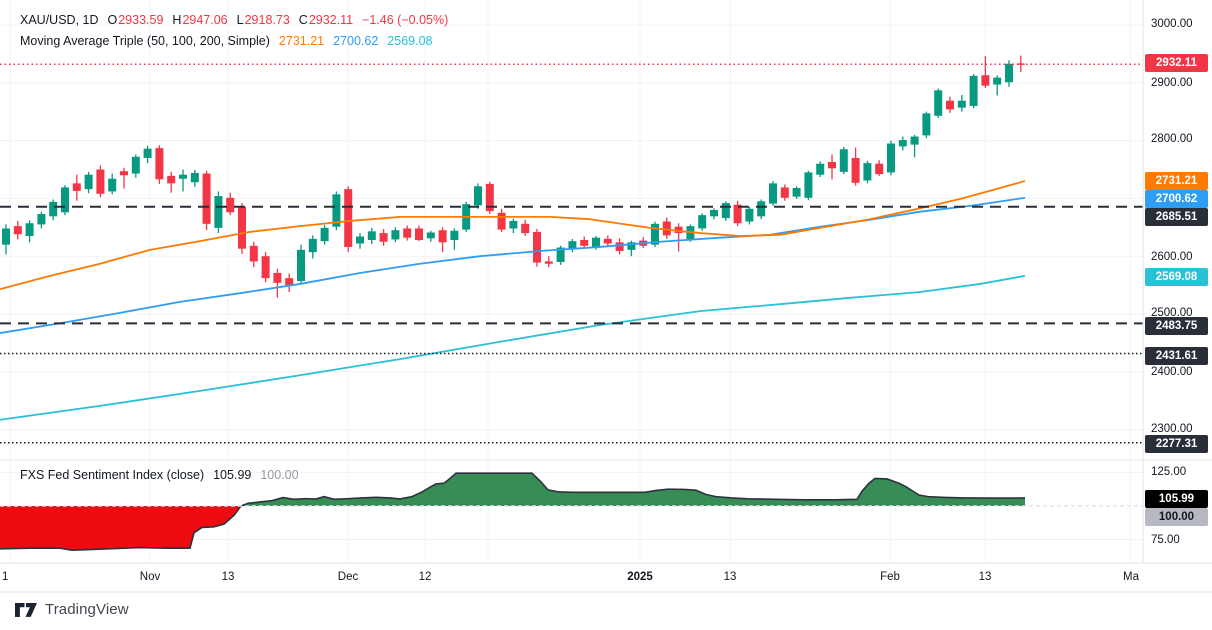 The width and height of the screenshot is (1212, 630). Describe the element at coordinates (87, 609) in the screenshot. I see `tradingview-logo-text: TradingView` at that location.